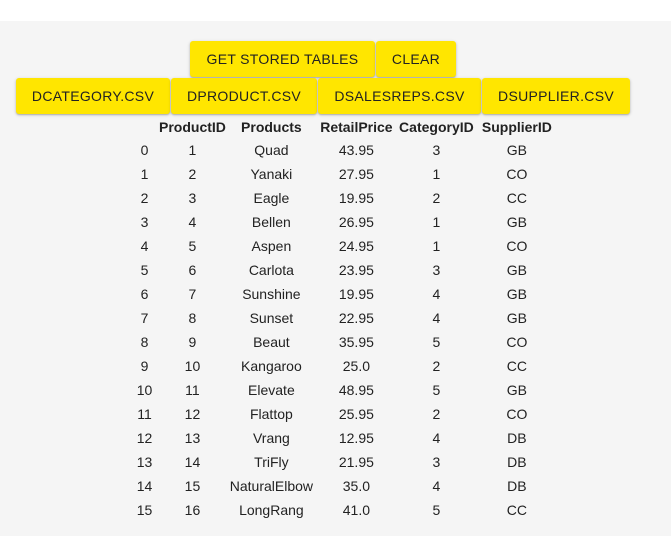 This screenshot has width=671, height=536. Describe the element at coordinates (399, 96) in the screenshot. I see `dsalesreps-csv-button: DSALESREPS.CSV` at that location.